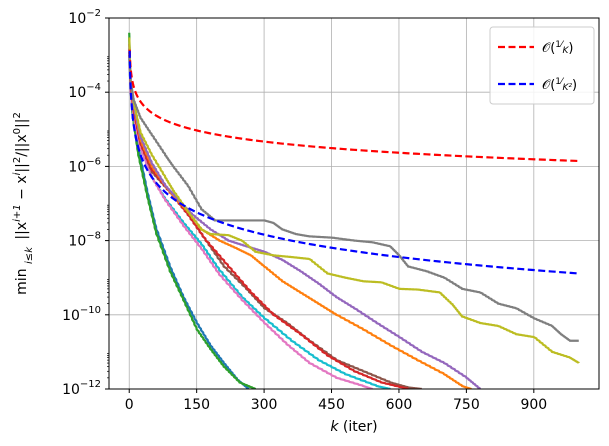 This screenshot has width=609, height=446. Describe the element at coordinates (17, 115) in the screenshot. I see `y-label-sq2: 2` at that location.